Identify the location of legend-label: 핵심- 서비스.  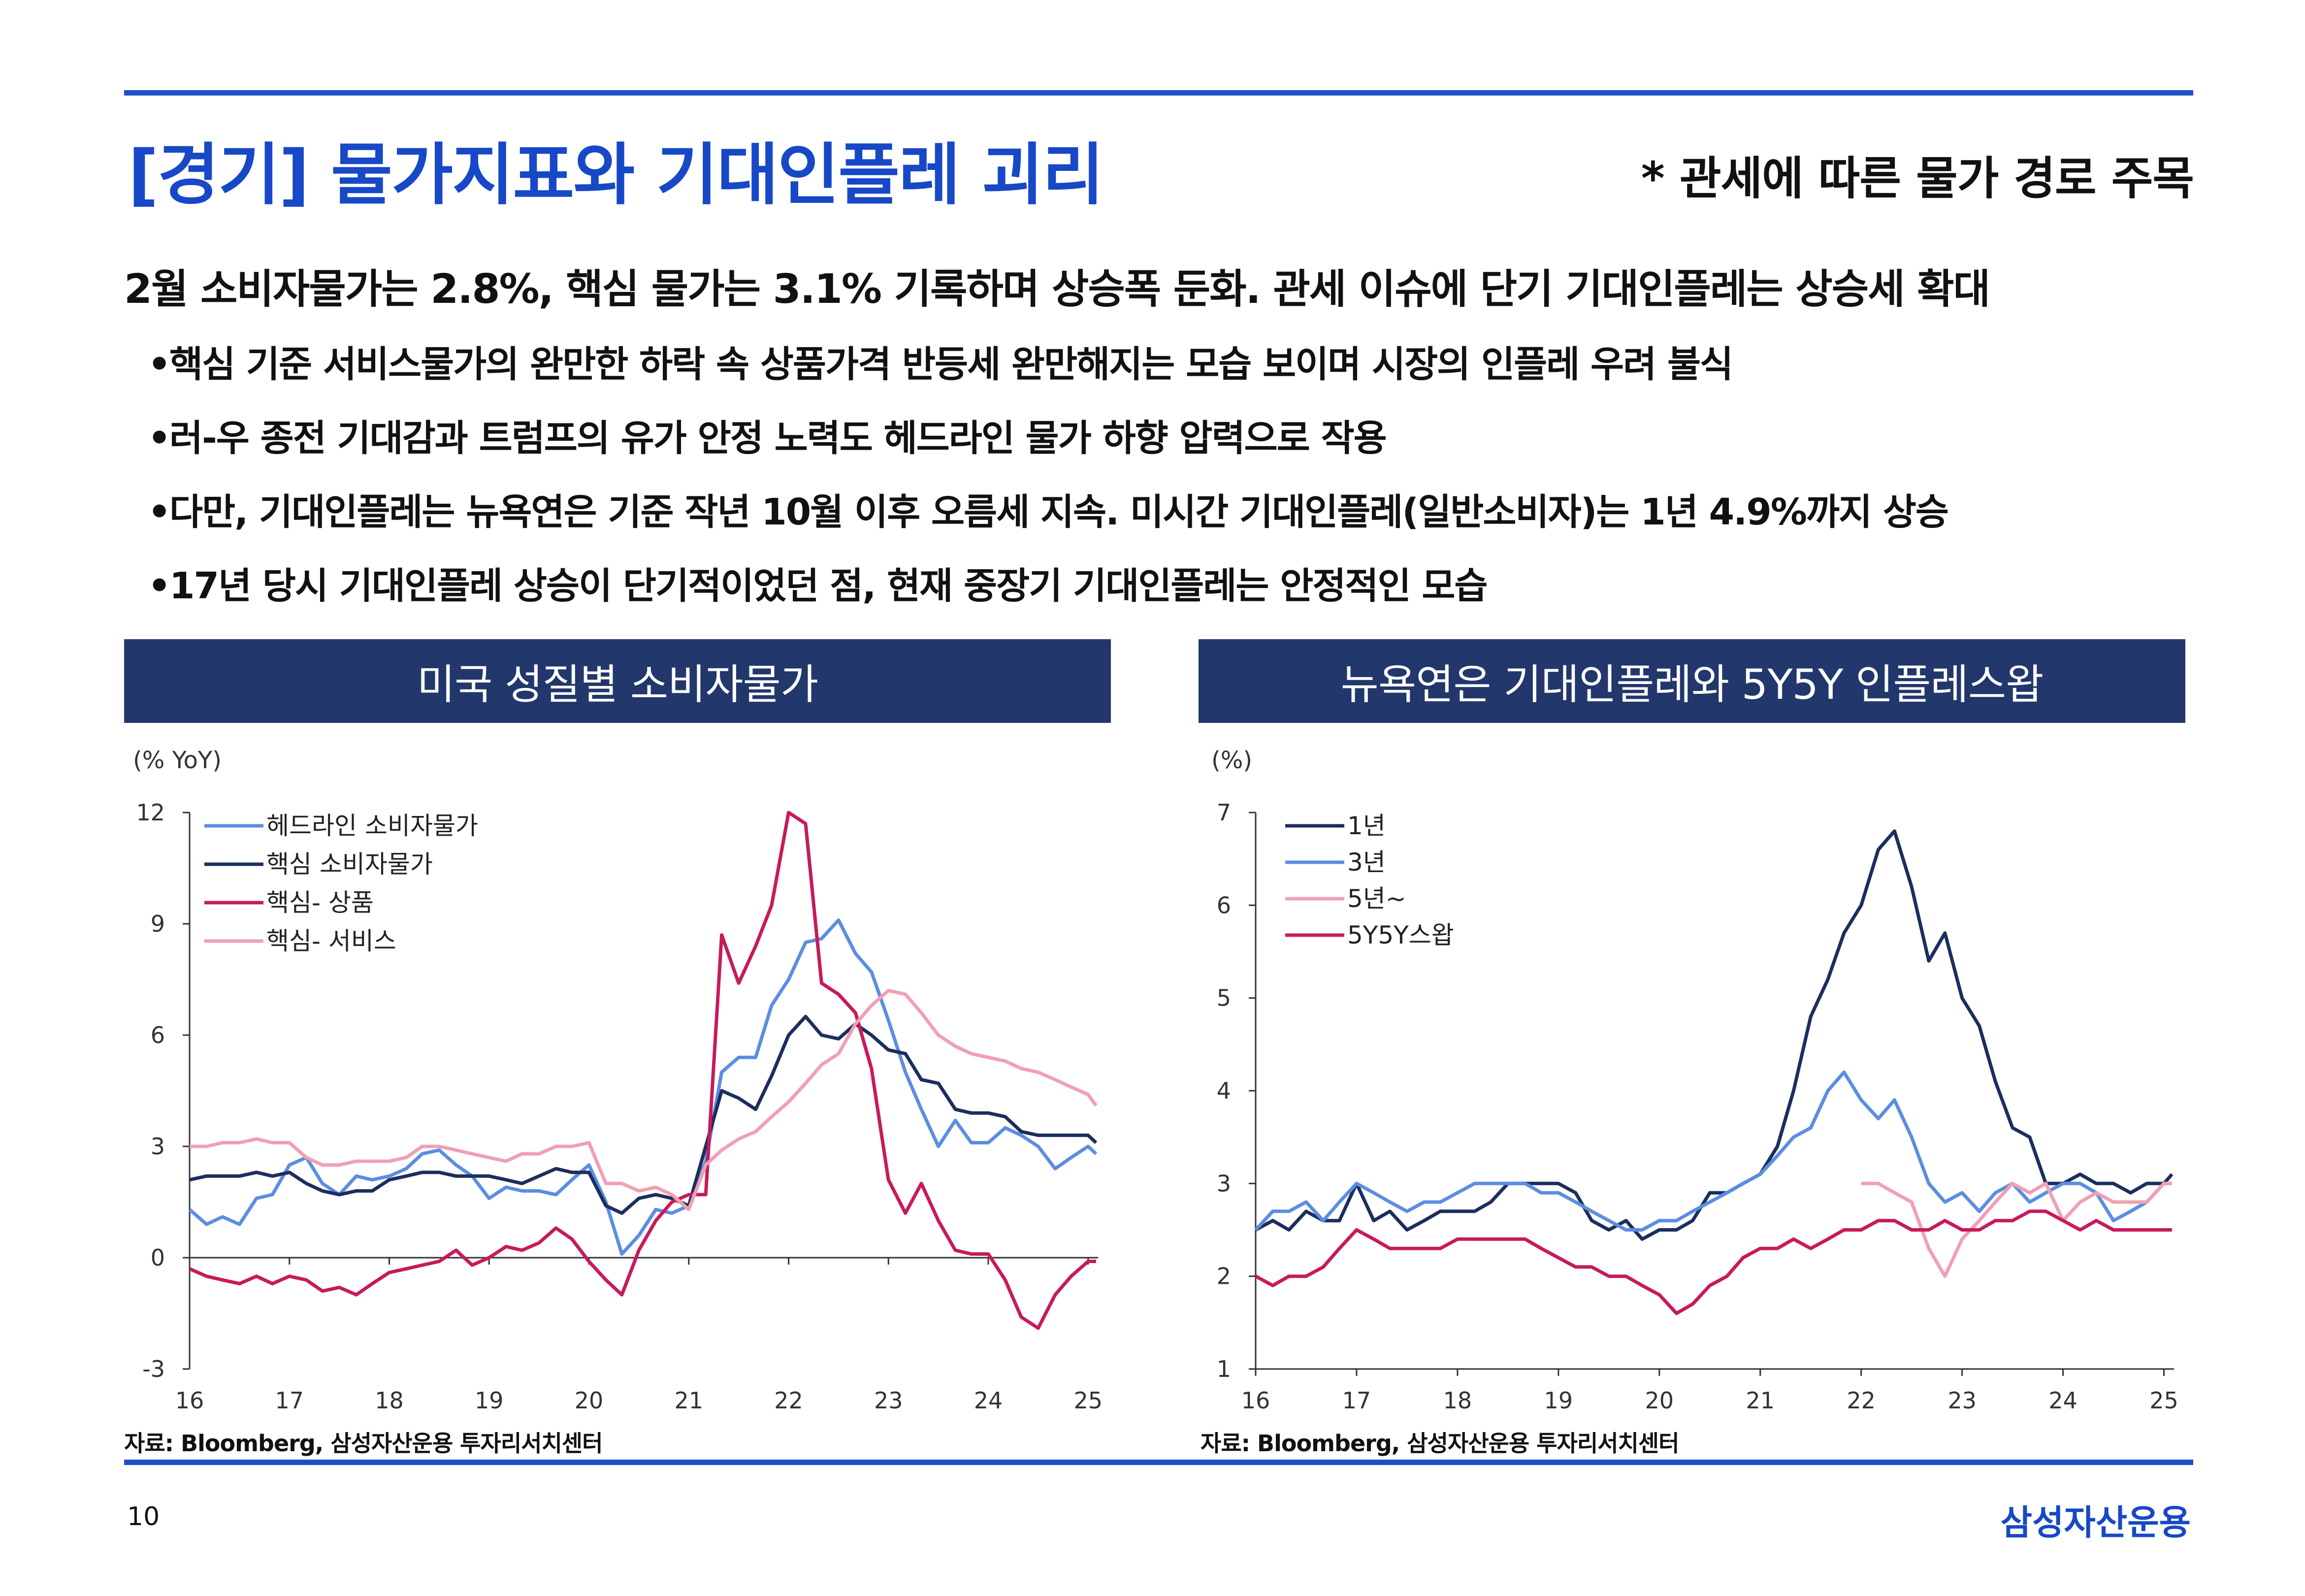
(331, 941).